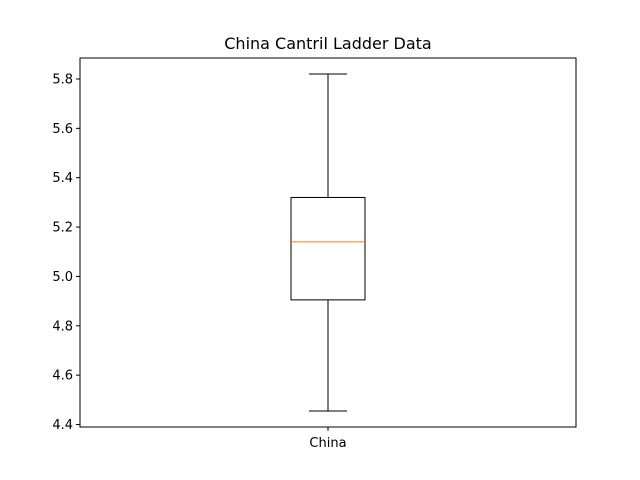  I want to click on y-tick-label: 4.6, so click(62, 376).